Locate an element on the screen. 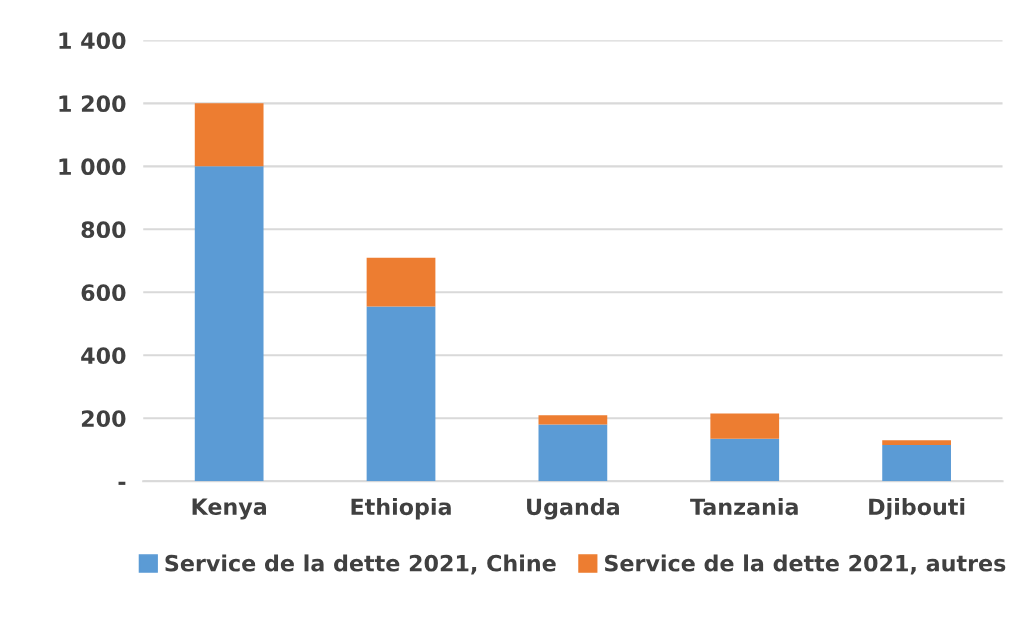  x-tick-label: Kenya is located at coordinates (229, 509).